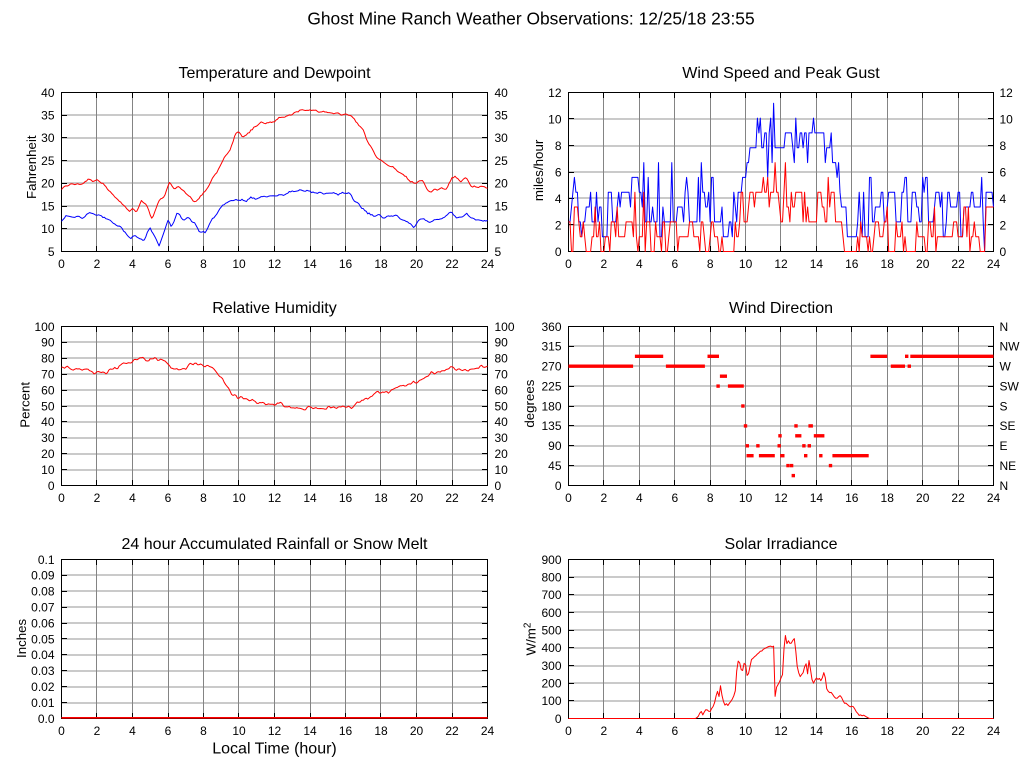  I want to click on svg-text: 0.1, so click(46, 560).